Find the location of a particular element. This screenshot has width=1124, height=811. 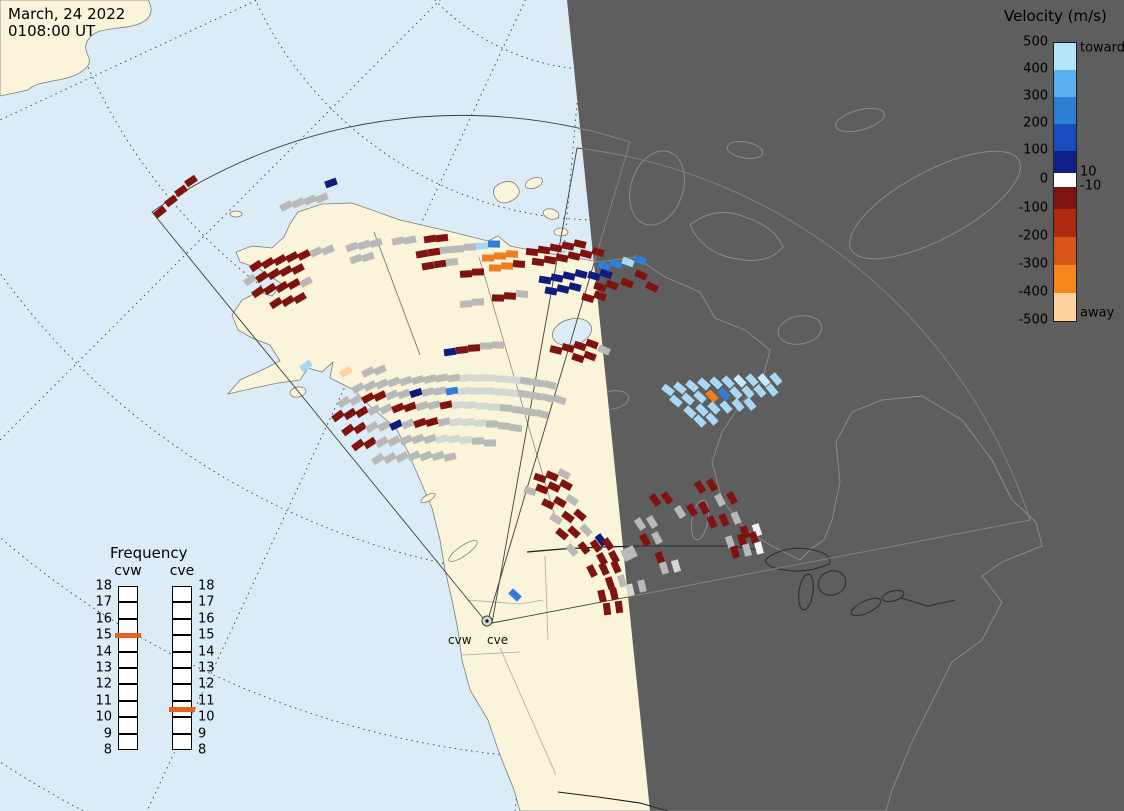

frequency-tick-label: 12 is located at coordinates (103, 684).